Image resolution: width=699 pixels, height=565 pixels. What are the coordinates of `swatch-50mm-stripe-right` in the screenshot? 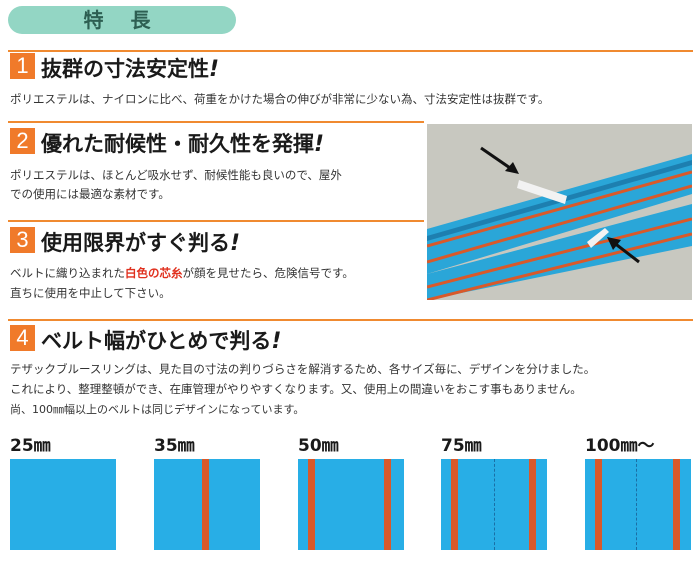 It's located at (387, 504).